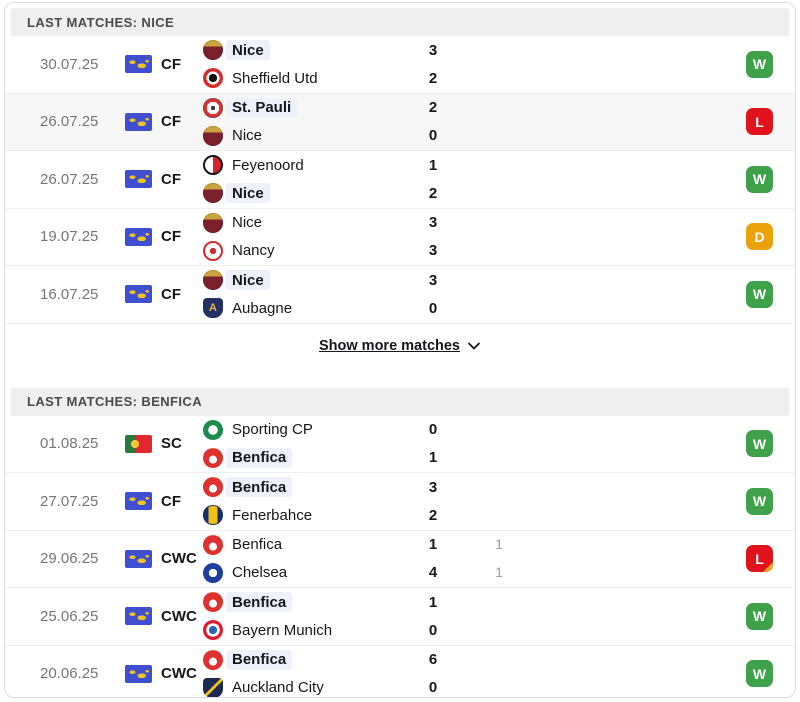  Describe the element at coordinates (312, 107) in the screenshot. I see `home-team: St. Pauli` at that location.